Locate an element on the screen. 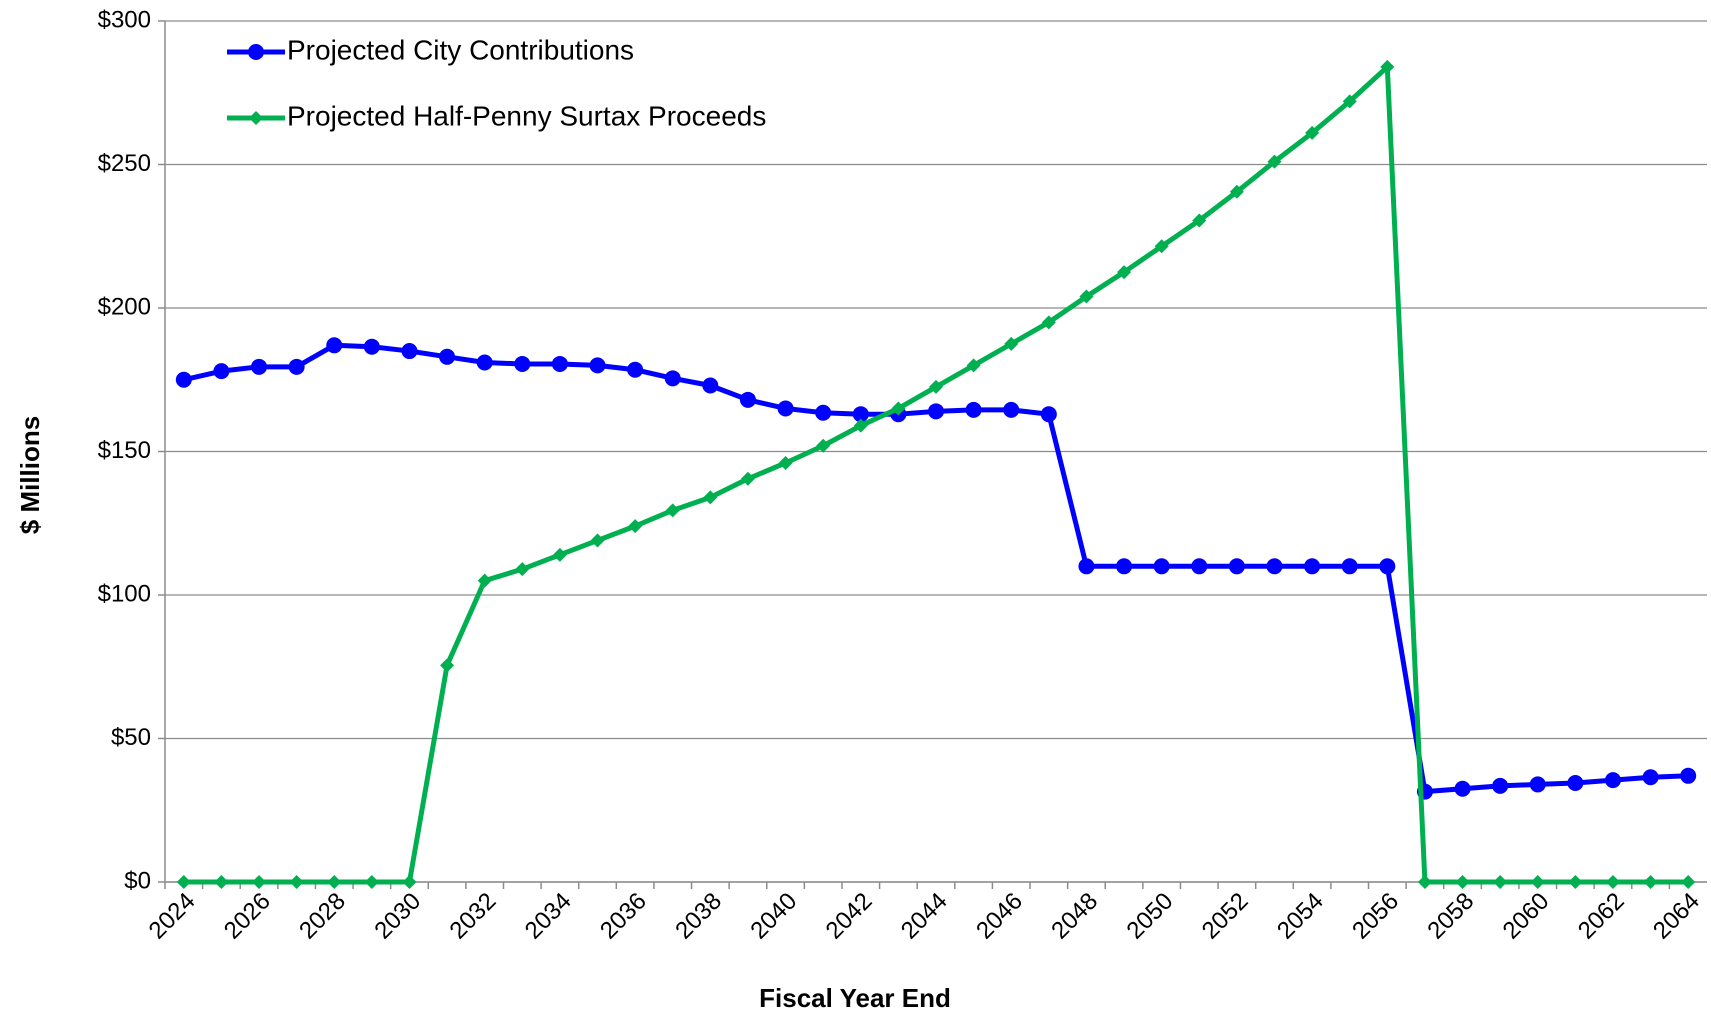 Image resolution: width=1711 pixels, height=1018 pixels. x-axis-title: Fiscal Year End is located at coordinates (855, 998).